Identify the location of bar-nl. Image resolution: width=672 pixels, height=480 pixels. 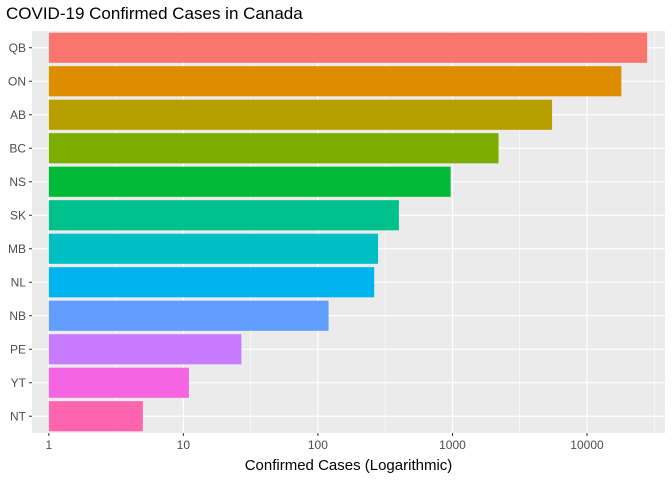
(211, 282).